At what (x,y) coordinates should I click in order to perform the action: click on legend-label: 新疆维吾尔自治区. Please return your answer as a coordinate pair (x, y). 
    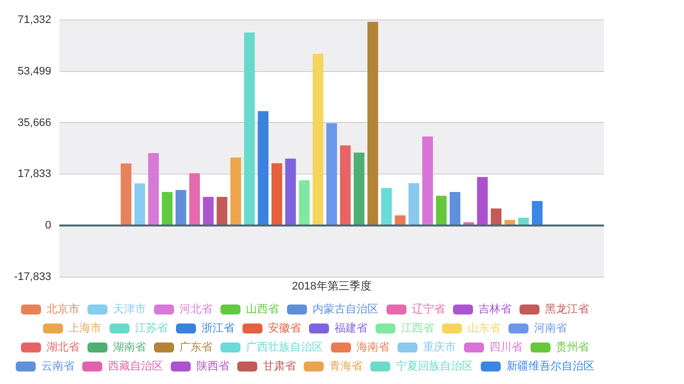
    Looking at the image, I should click on (550, 365).